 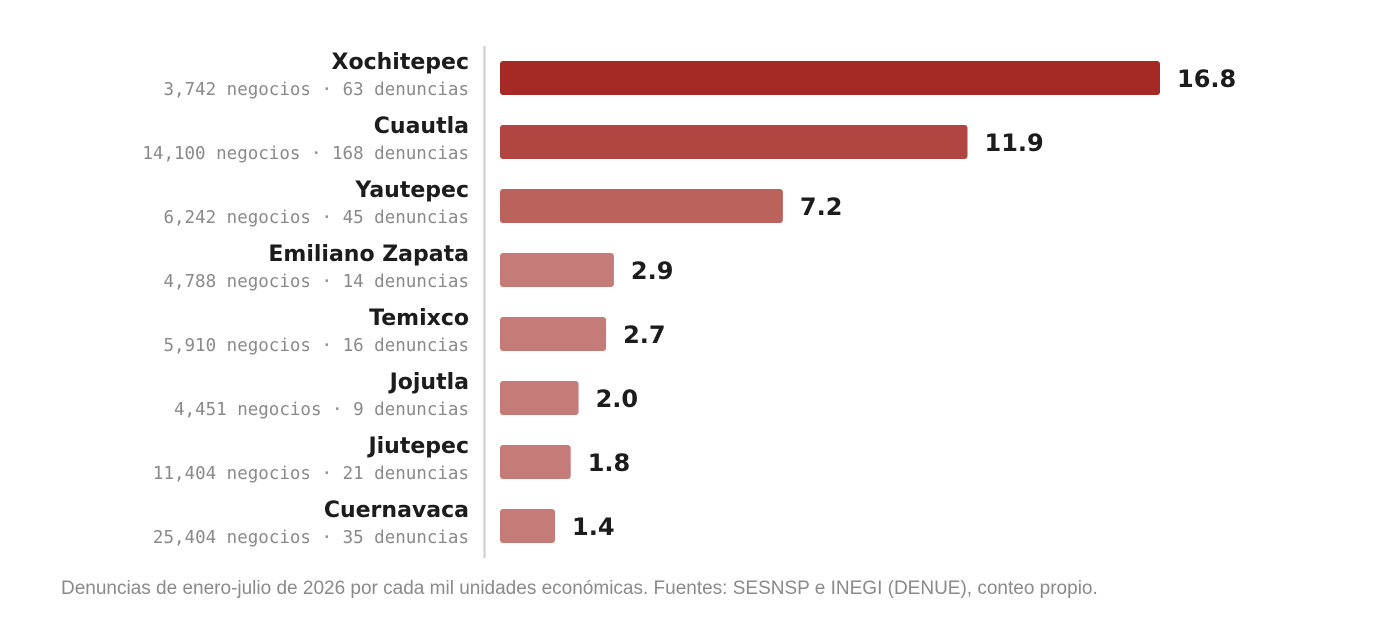 What do you see at coordinates (316, 218) in the screenshot?
I see `category-sublabel: 6,242 negocios · 45 denuncias` at bounding box center [316, 218].